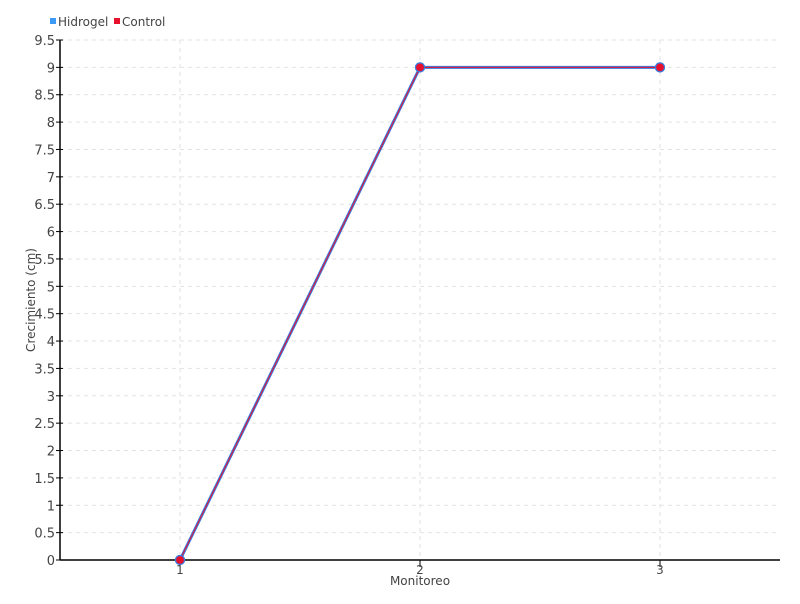  I want to click on legend-label-control: Control, so click(143, 22).